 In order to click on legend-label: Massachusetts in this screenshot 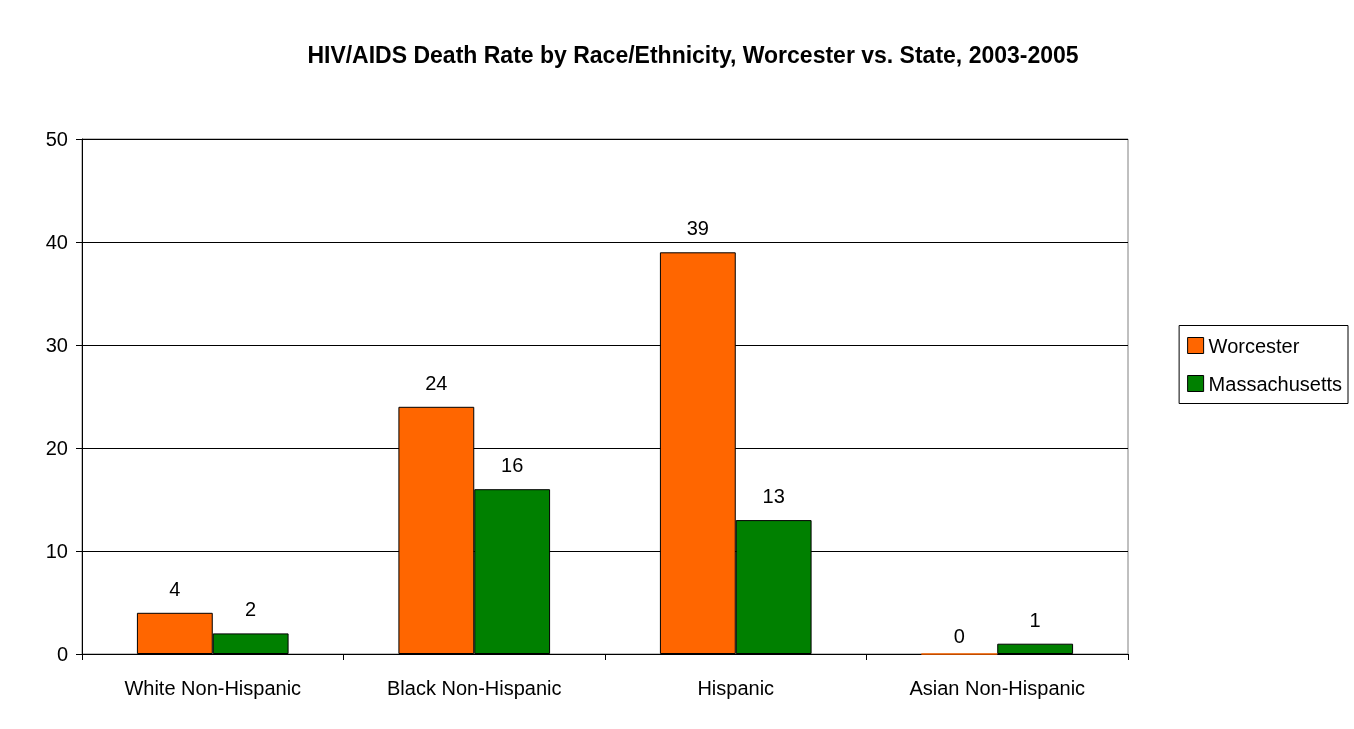, I will do `click(1275, 383)`.